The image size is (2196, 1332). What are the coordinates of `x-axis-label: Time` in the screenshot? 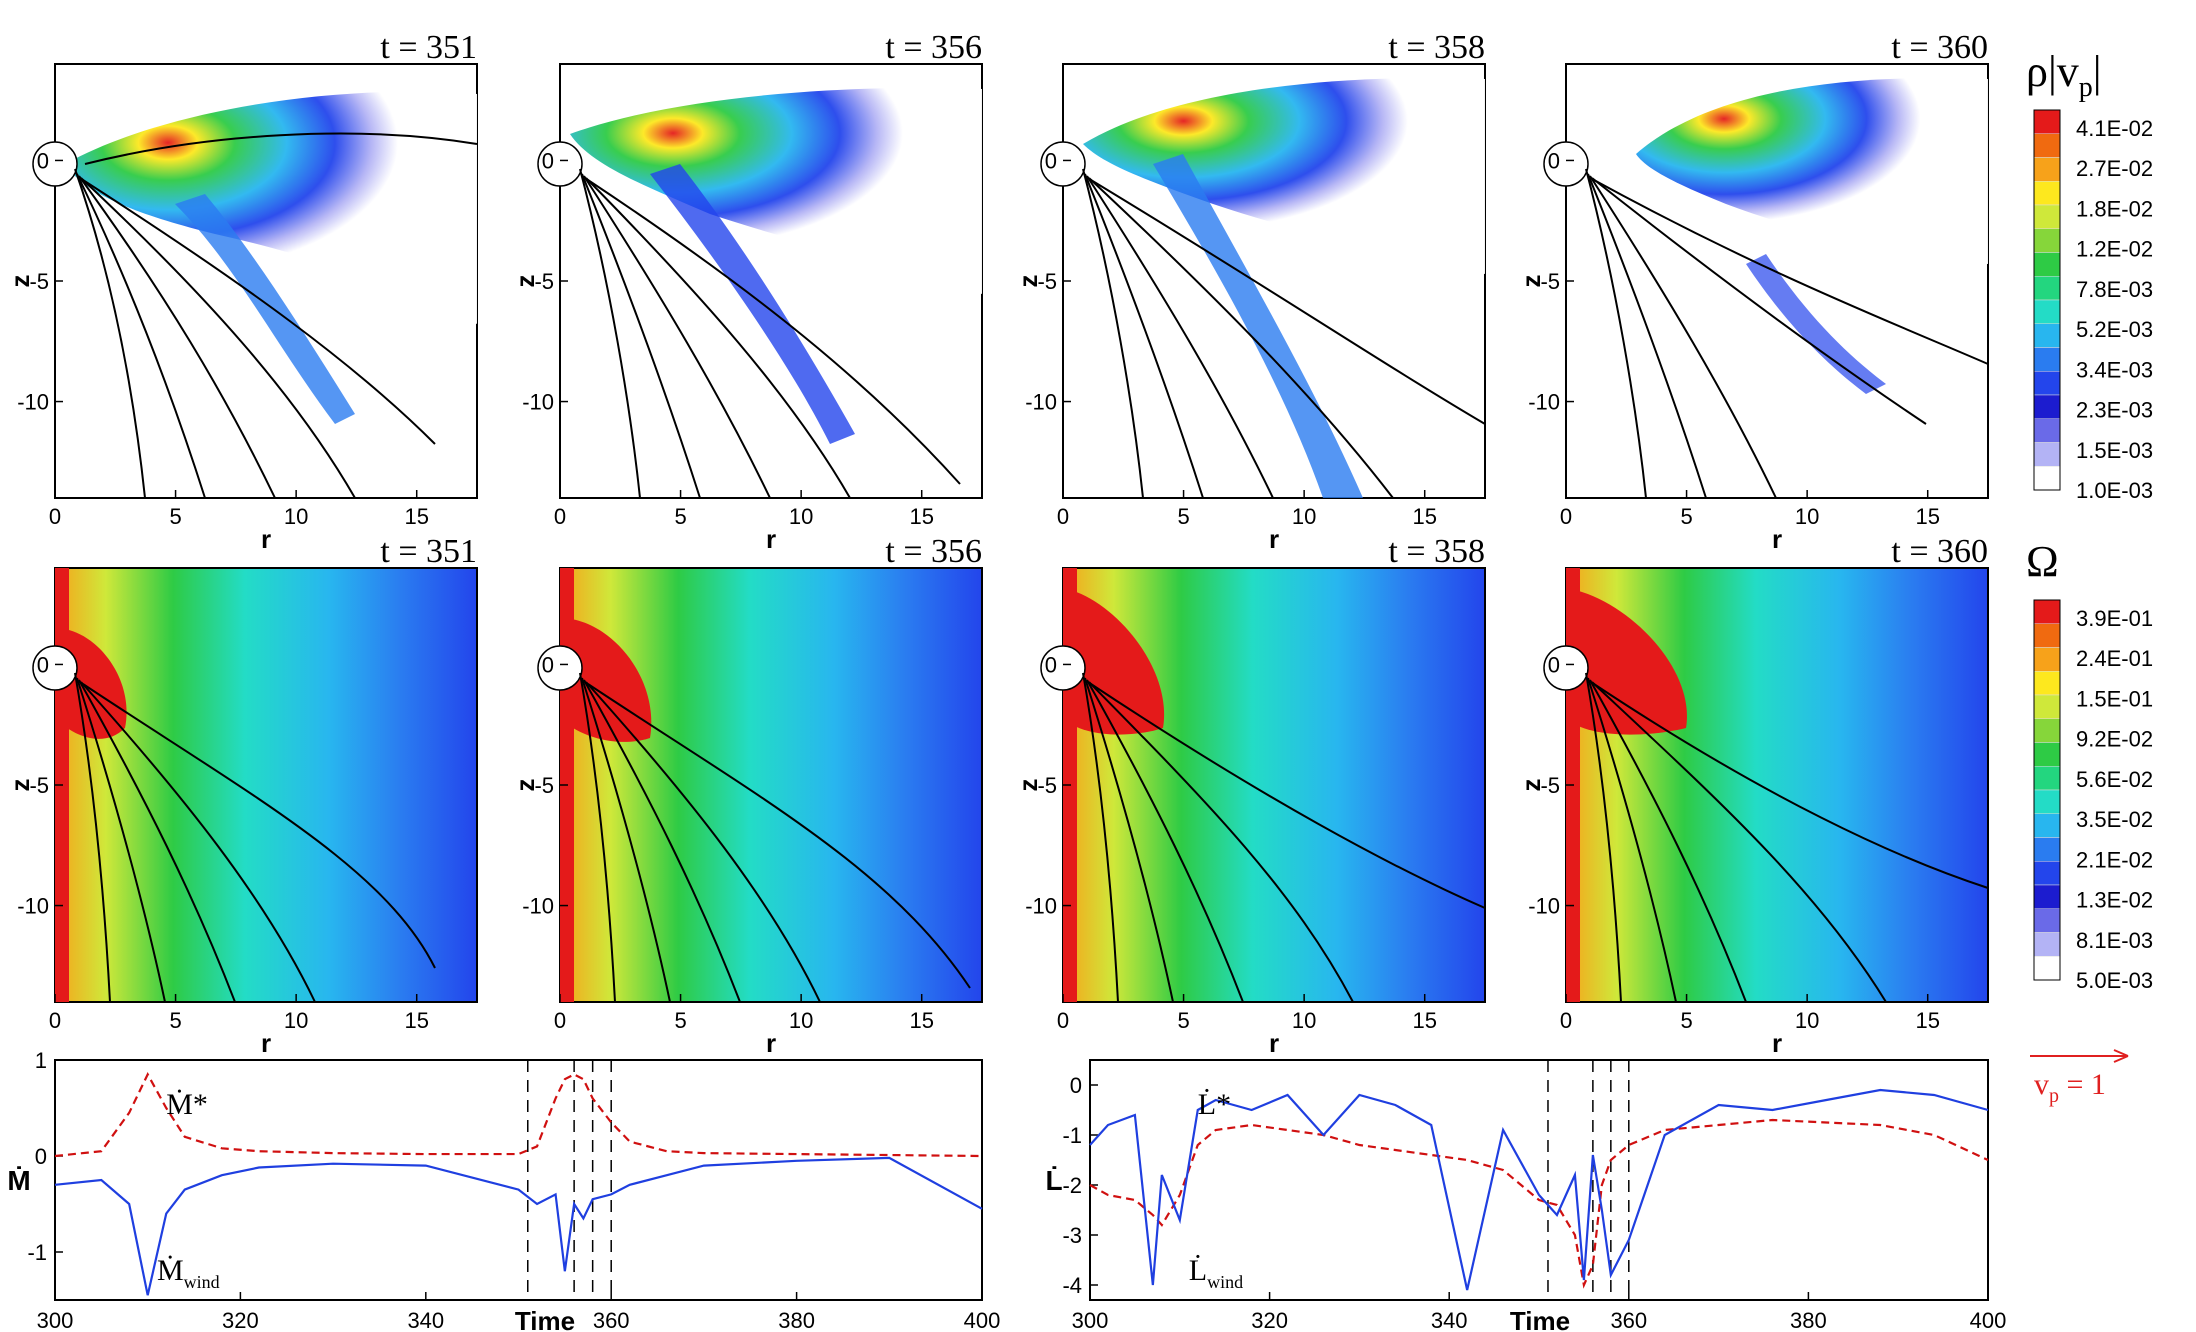 It's located at (545, 1319).